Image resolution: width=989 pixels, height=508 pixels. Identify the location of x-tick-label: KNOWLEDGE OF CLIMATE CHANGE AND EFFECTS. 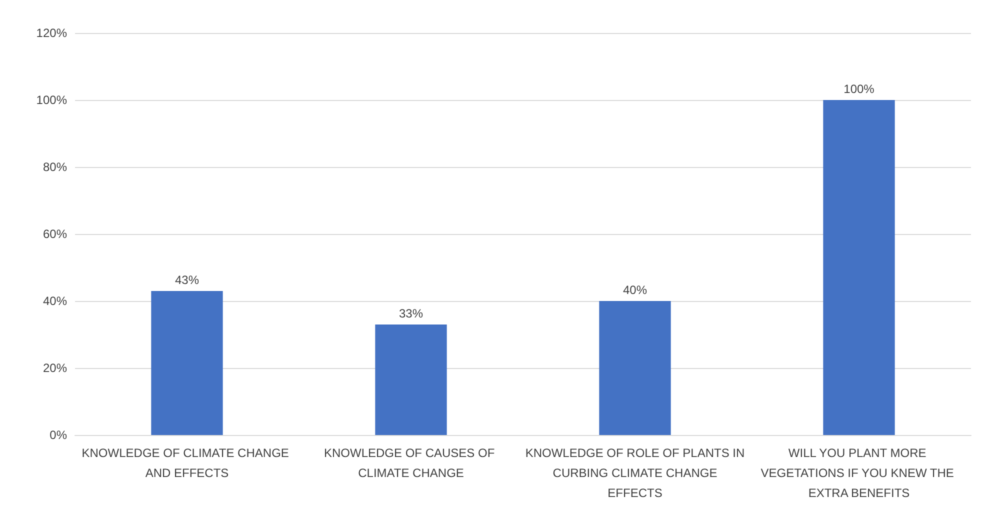
(187, 463).